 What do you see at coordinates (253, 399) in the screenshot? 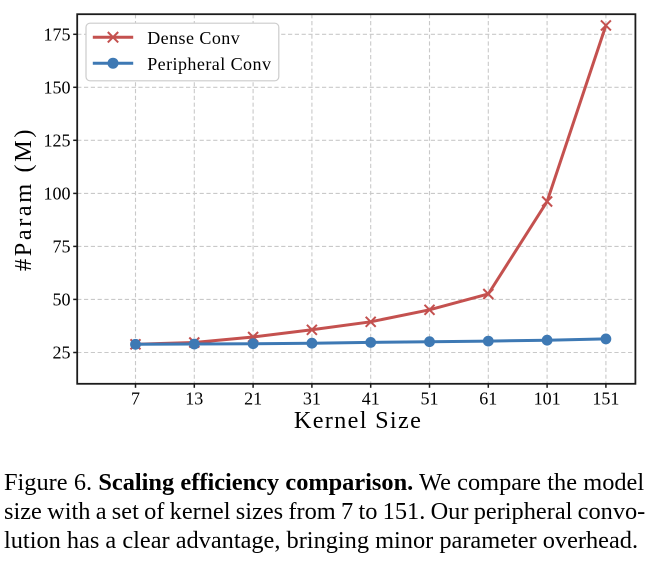
I see `svg-text: 21` at bounding box center [253, 399].